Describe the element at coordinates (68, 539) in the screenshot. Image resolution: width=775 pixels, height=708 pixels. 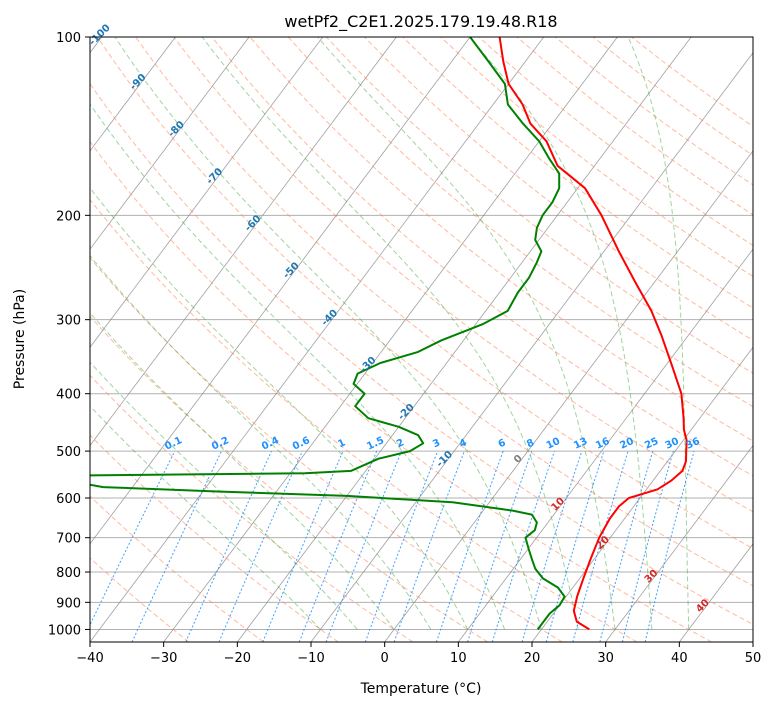
I see `y-tick-label: 700` at that location.